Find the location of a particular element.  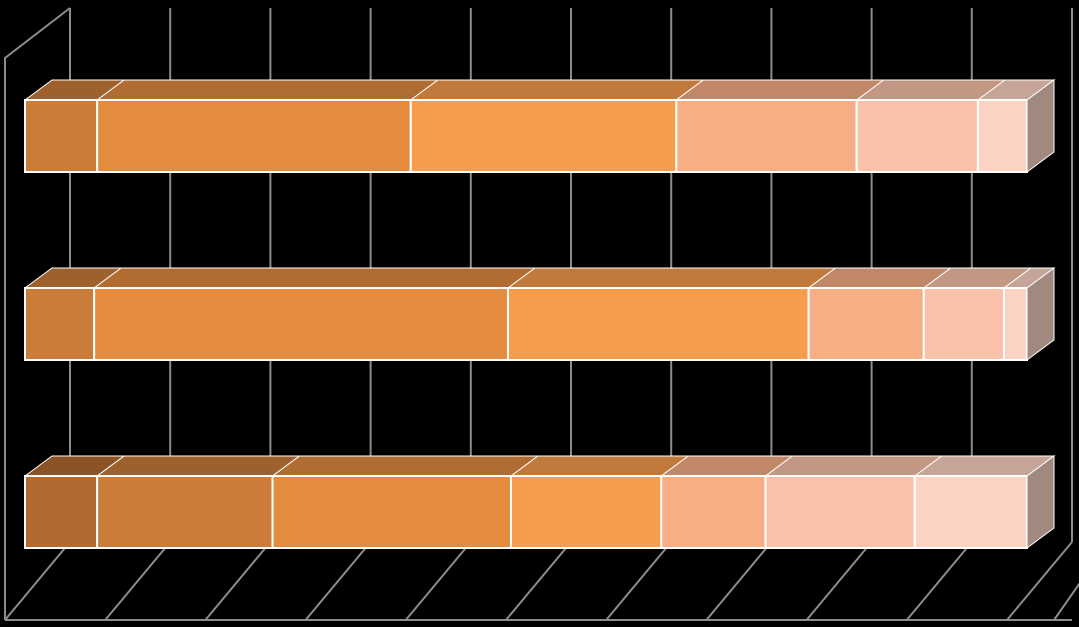

floor-right-edge is located at coordinates (1066, 601).